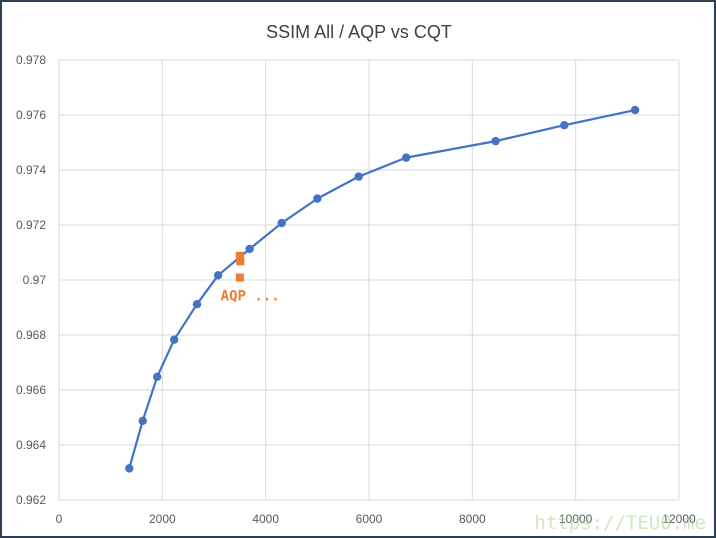  What do you see at coordinates (31, 115) in the screenshot?
I see `y-tick-label: 0.976` at bounding box center [31, 115].